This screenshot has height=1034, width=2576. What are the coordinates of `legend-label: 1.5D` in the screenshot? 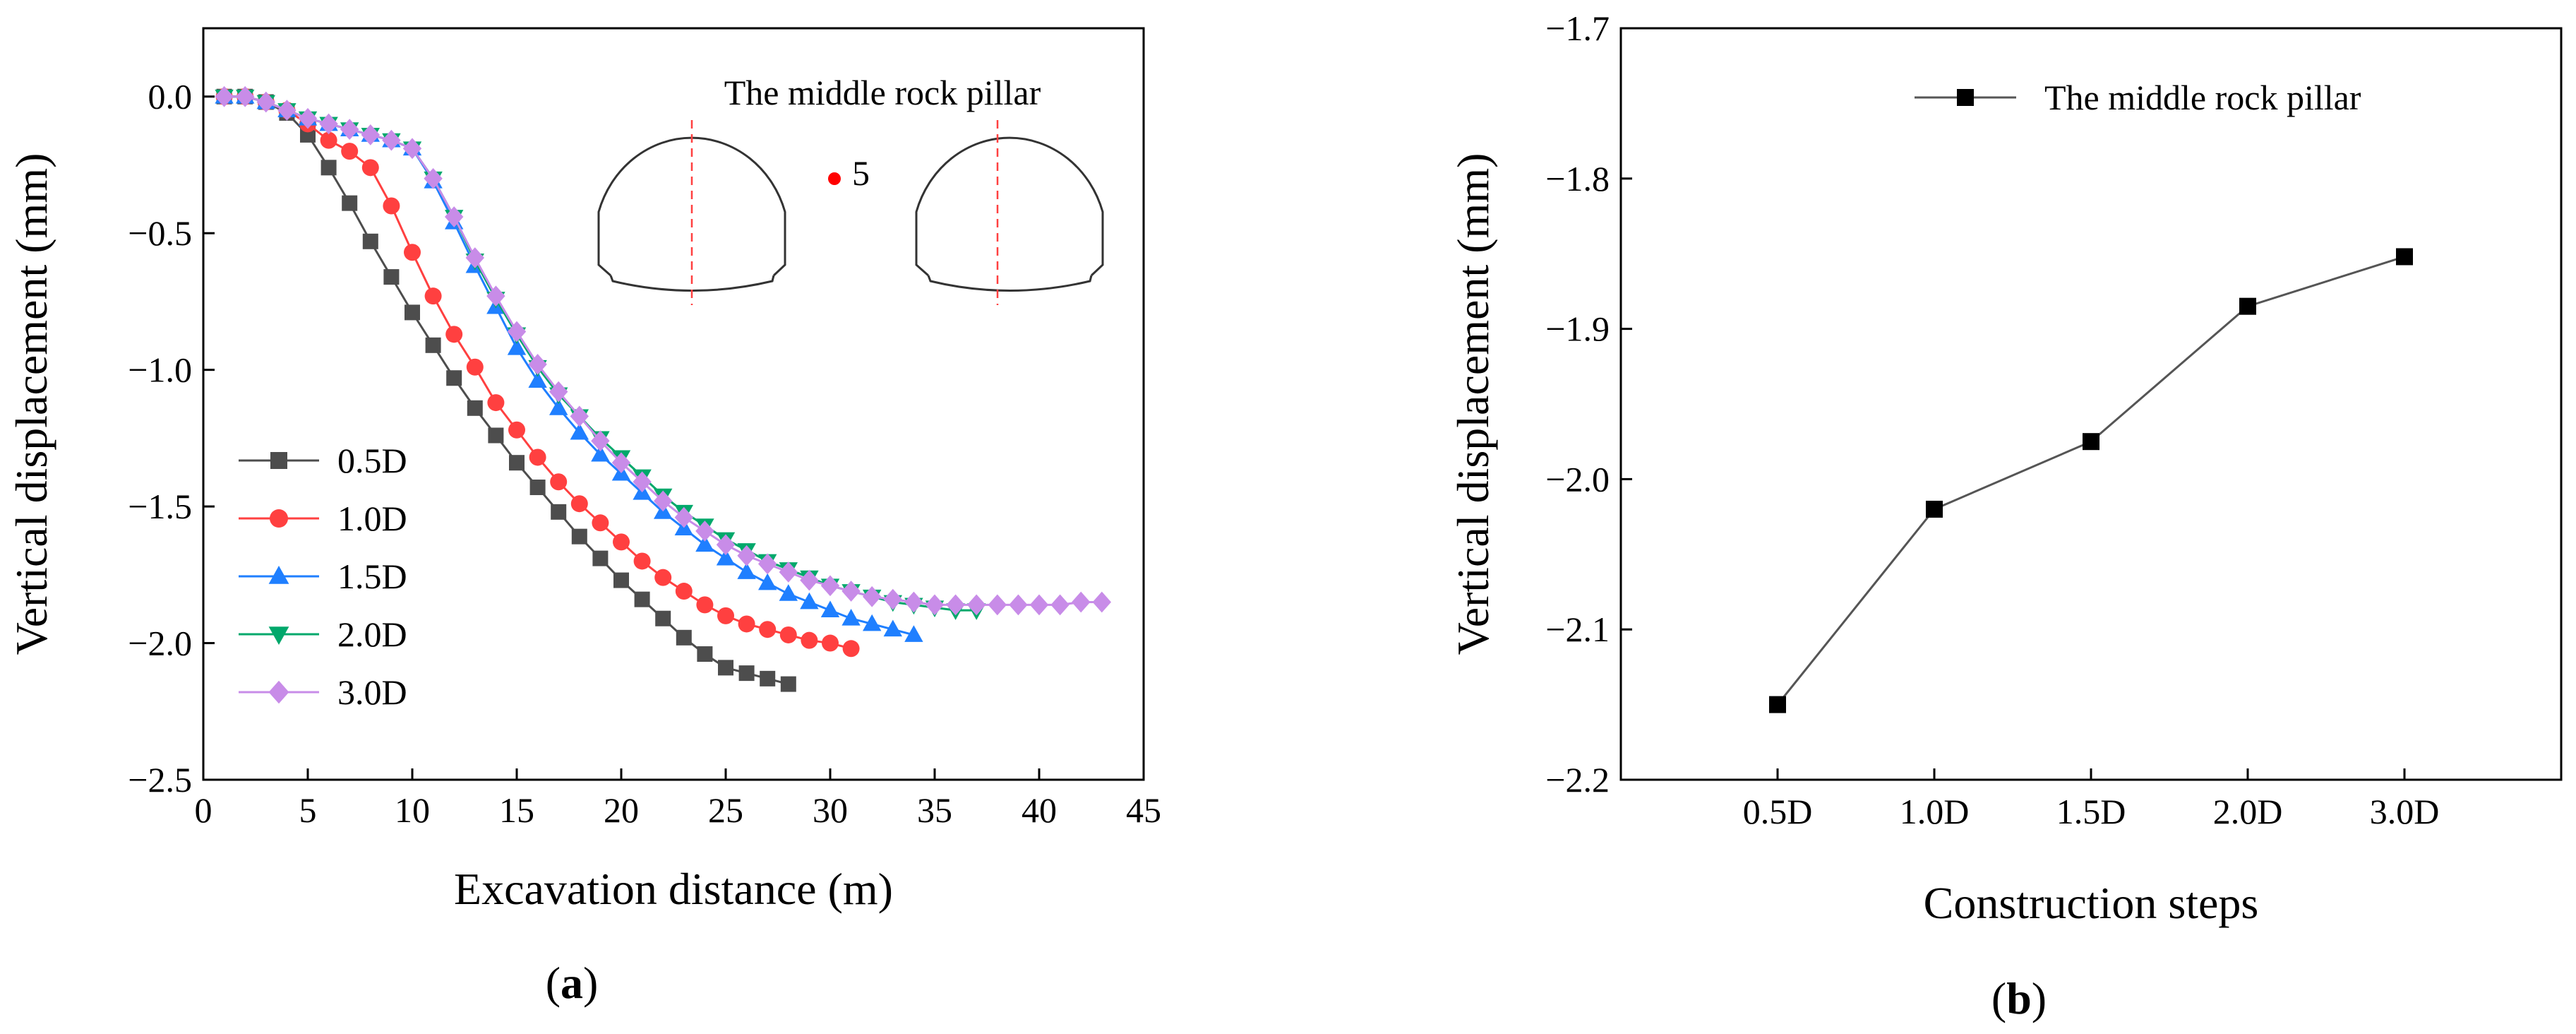 It's located at (372, 576).